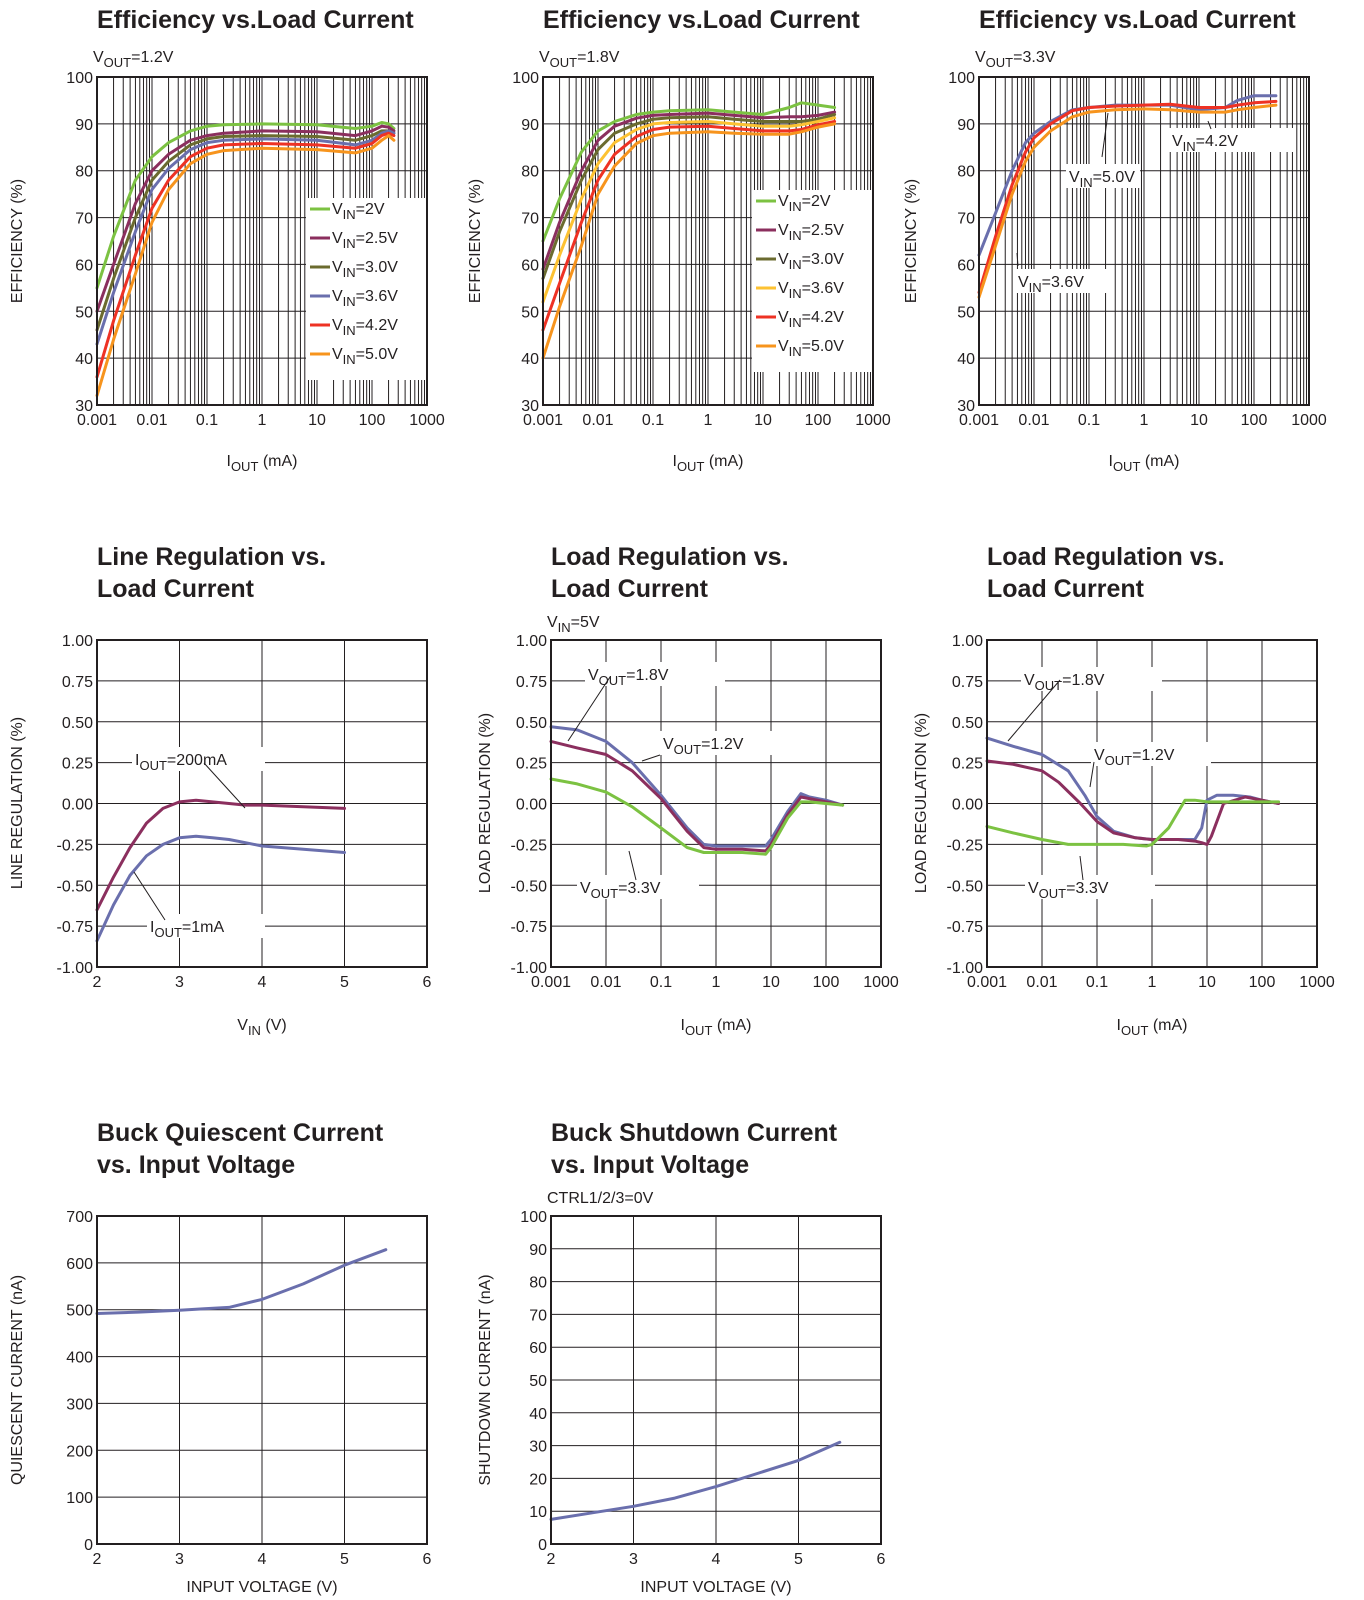  I want to click on x-tick-label: 4, so click(262, 1559).